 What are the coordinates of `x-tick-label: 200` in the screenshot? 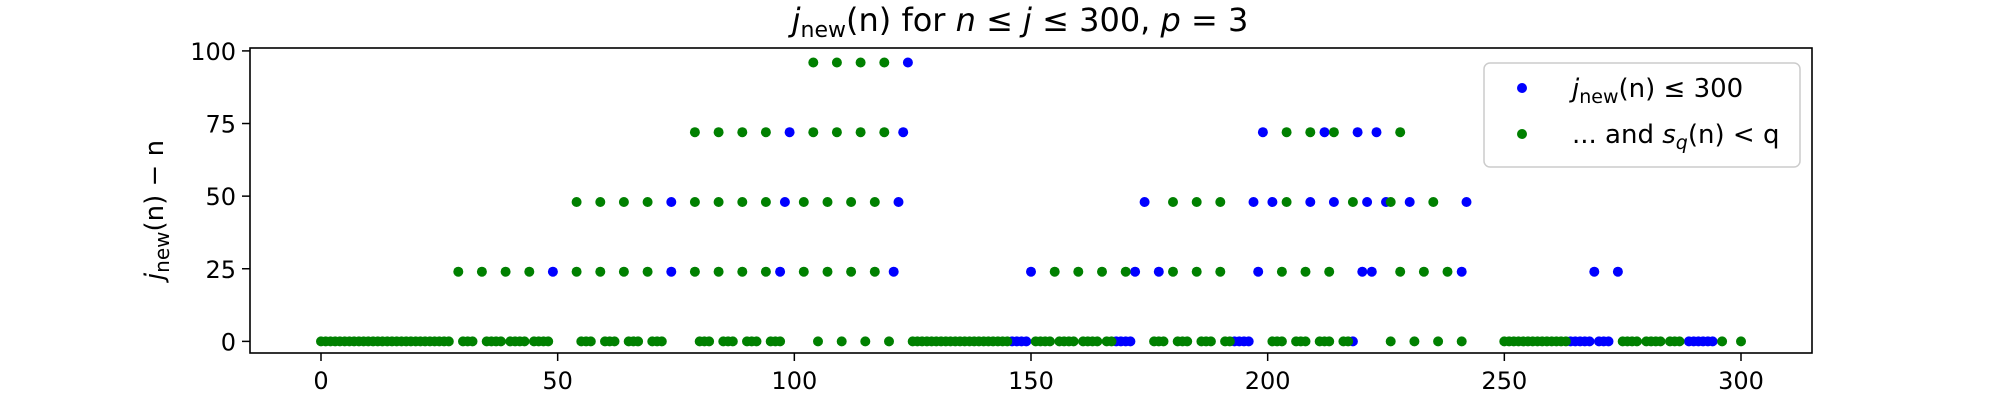 It's located at (1268, 381).